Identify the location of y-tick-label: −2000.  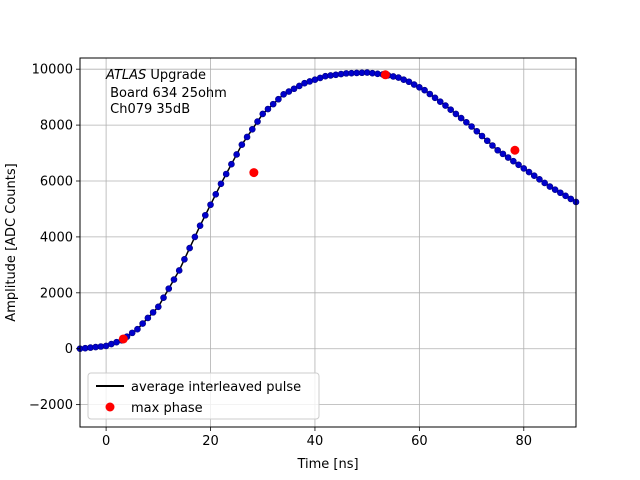
(51, 405).